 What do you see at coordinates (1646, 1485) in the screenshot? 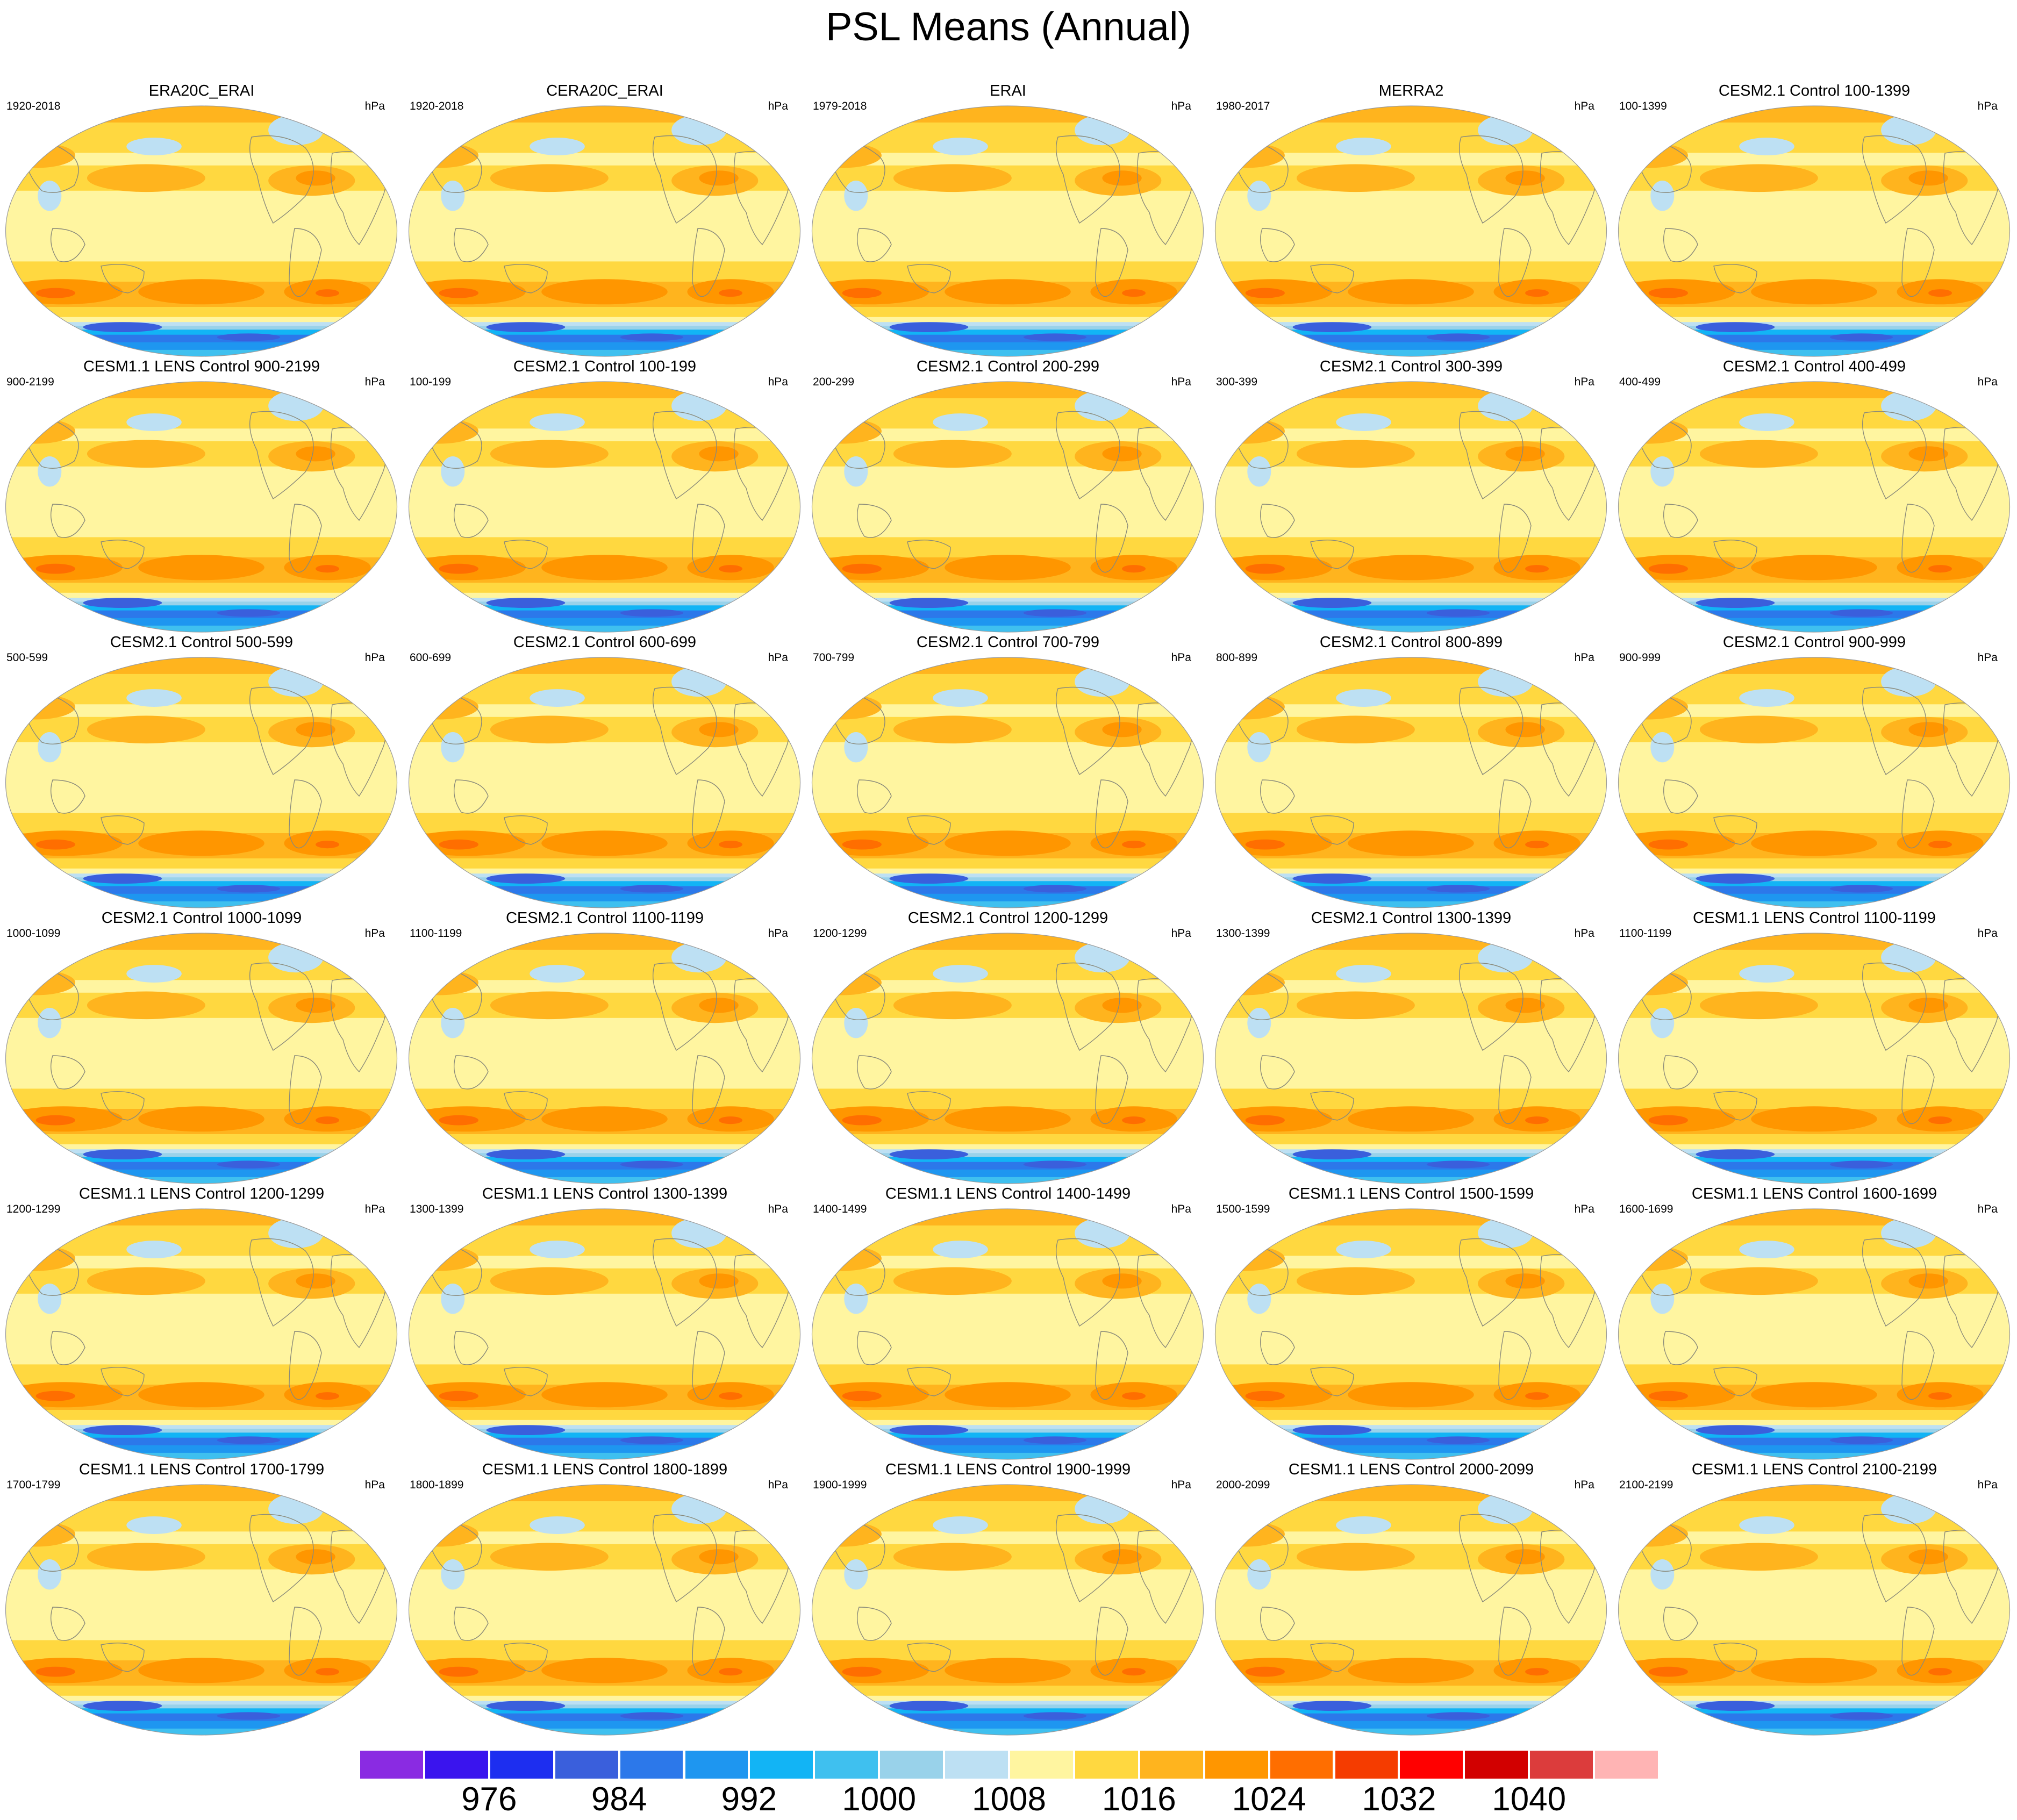
I see `panel-year-range: 2100-2199` at bounding box center [1646, 1485].